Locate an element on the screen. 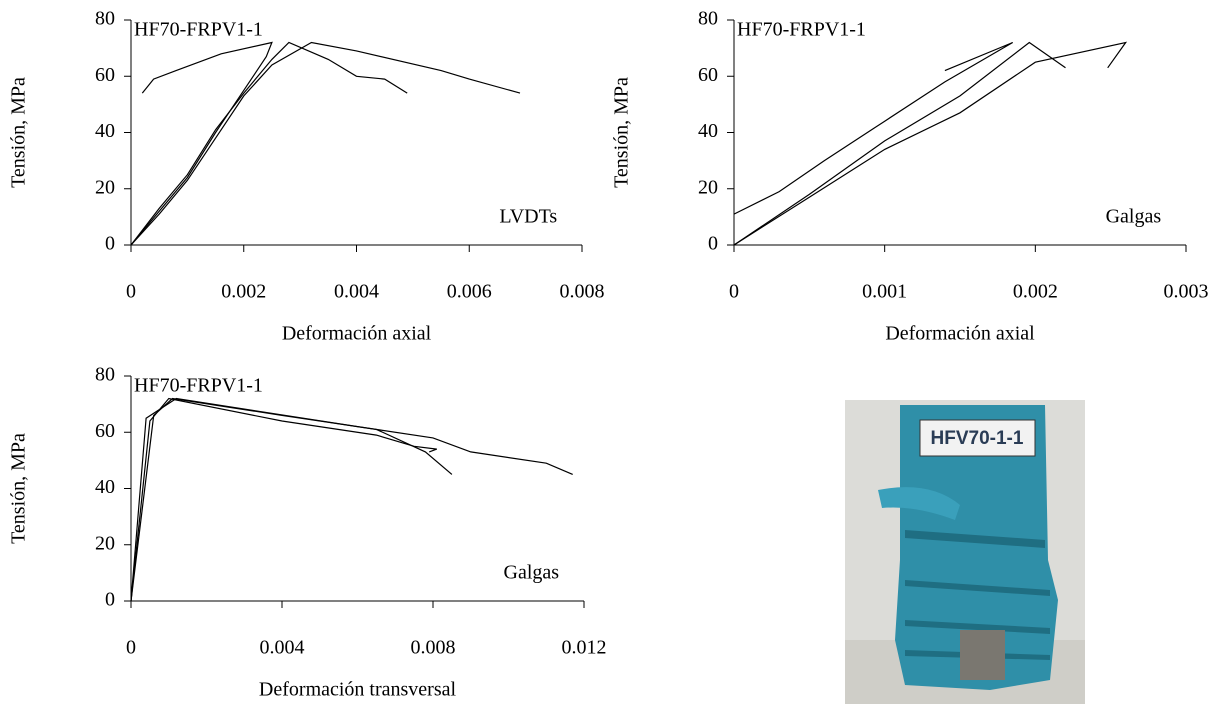 The width and height of the screenshot is (1227, 704). specimen-body is located at coordinates (976, 547).